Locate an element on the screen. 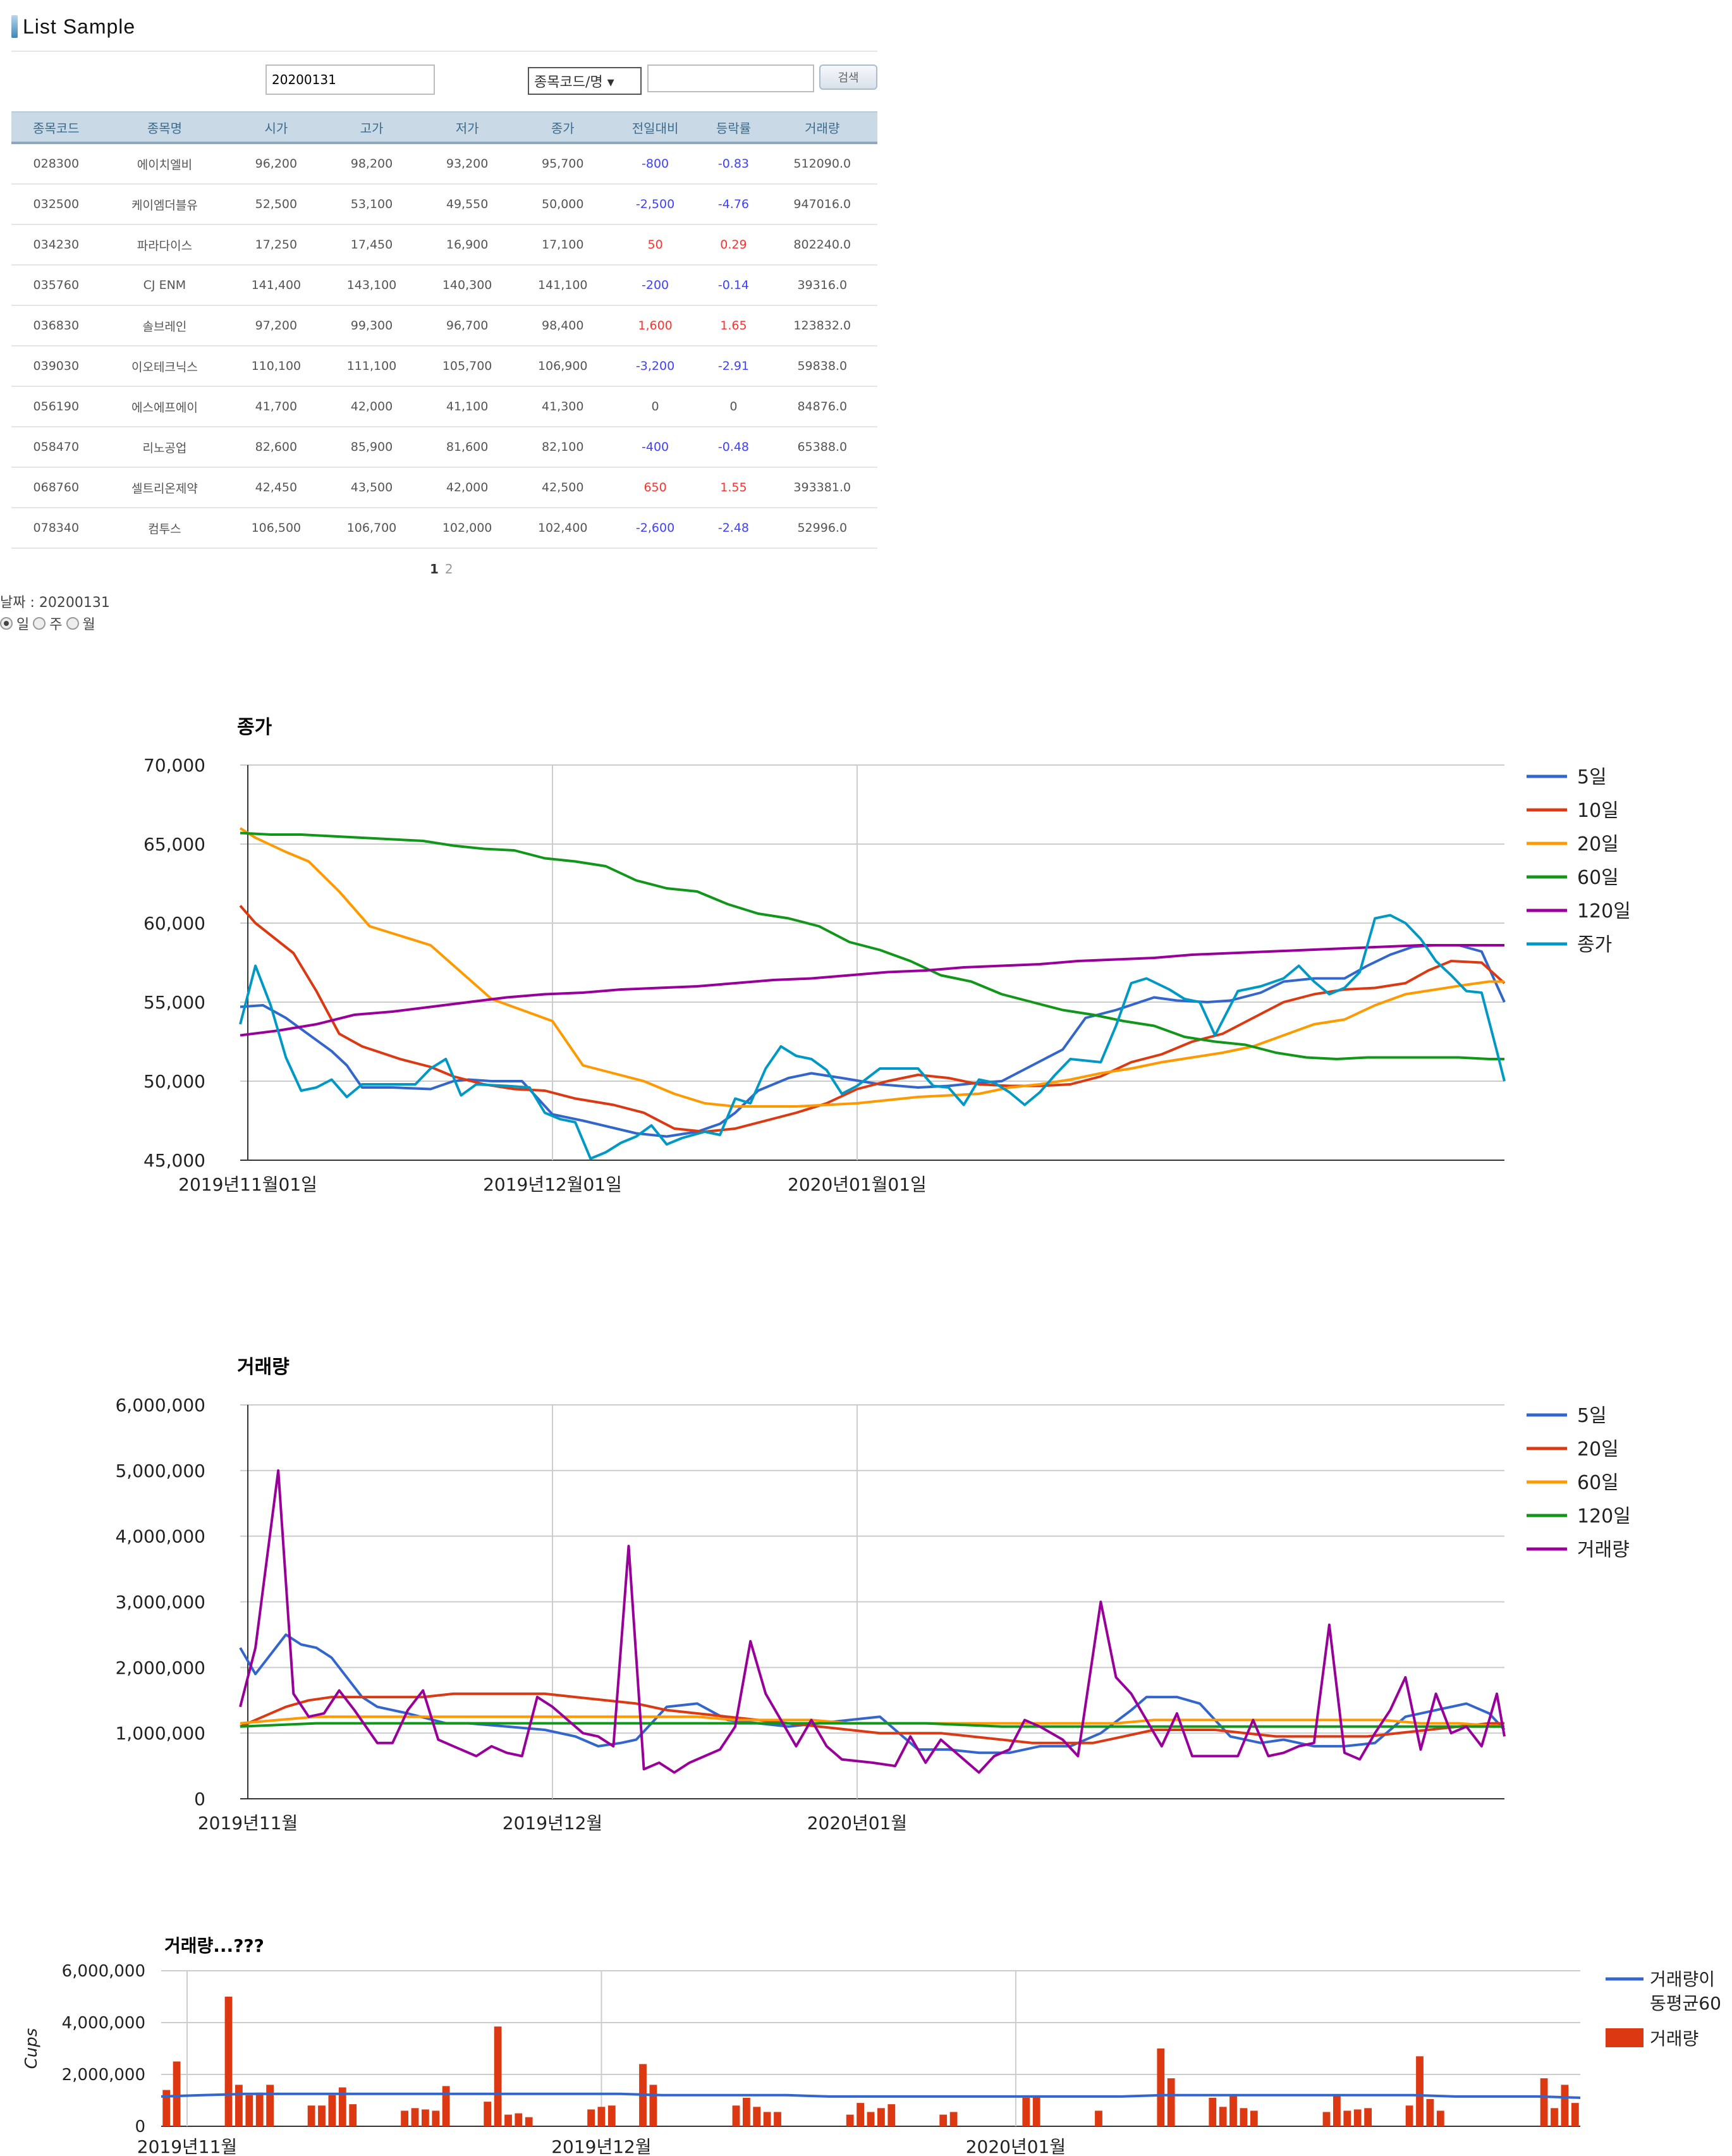 This screenshot has height=2156, width=1732. date-label: 날짜 : 20200131 is located at coordinates (55, 603).